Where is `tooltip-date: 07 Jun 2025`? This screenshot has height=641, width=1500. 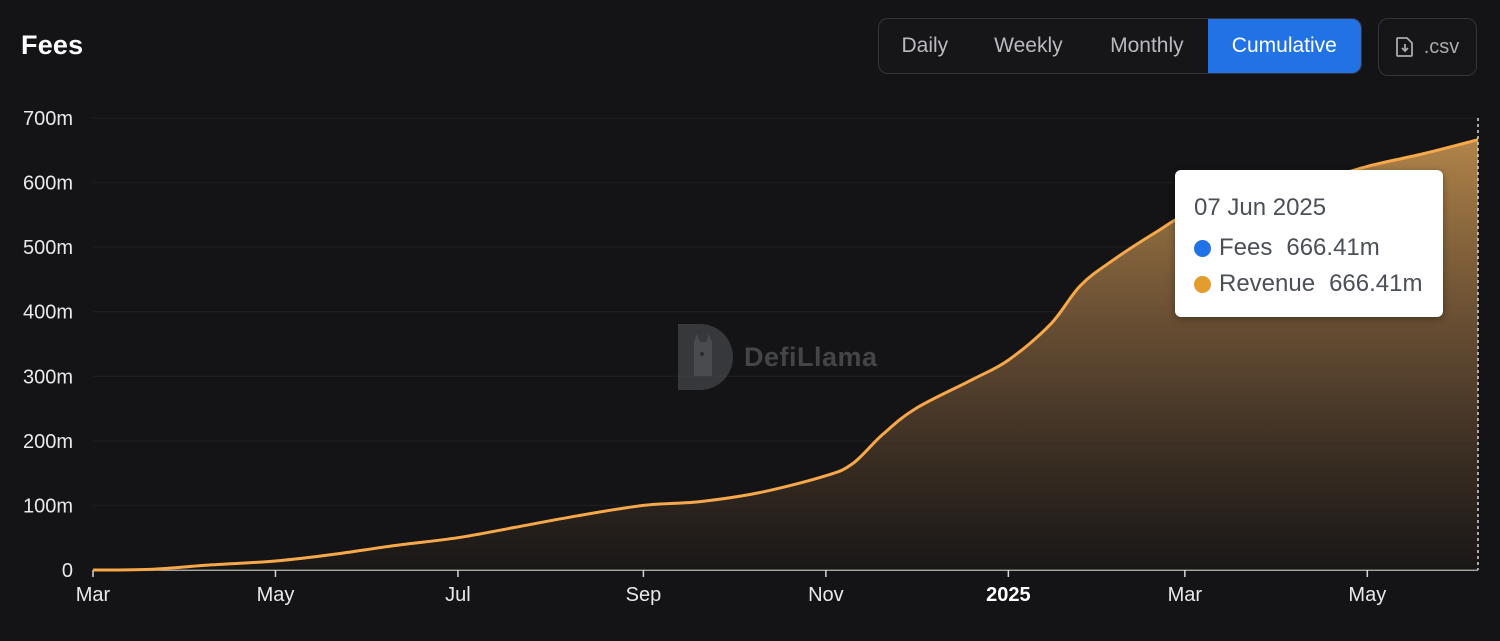
tooltip-date: 07 Jun 2025 is located at coordinates (1260, 207).